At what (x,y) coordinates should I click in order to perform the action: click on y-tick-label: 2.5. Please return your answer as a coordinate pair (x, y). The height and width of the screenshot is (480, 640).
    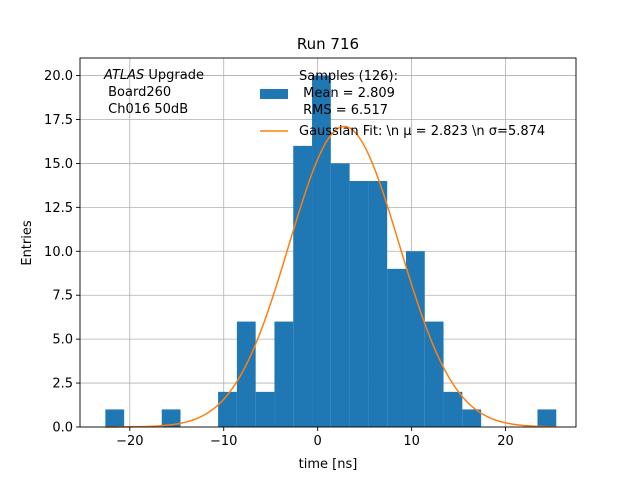
    Looking at the image, I should click on (62, 384).